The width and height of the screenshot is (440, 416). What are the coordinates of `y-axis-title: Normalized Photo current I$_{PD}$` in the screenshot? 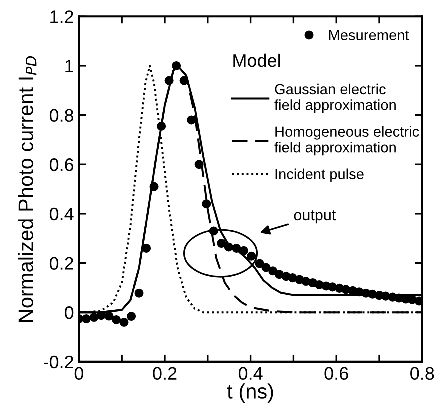 It's located at (27, 189).